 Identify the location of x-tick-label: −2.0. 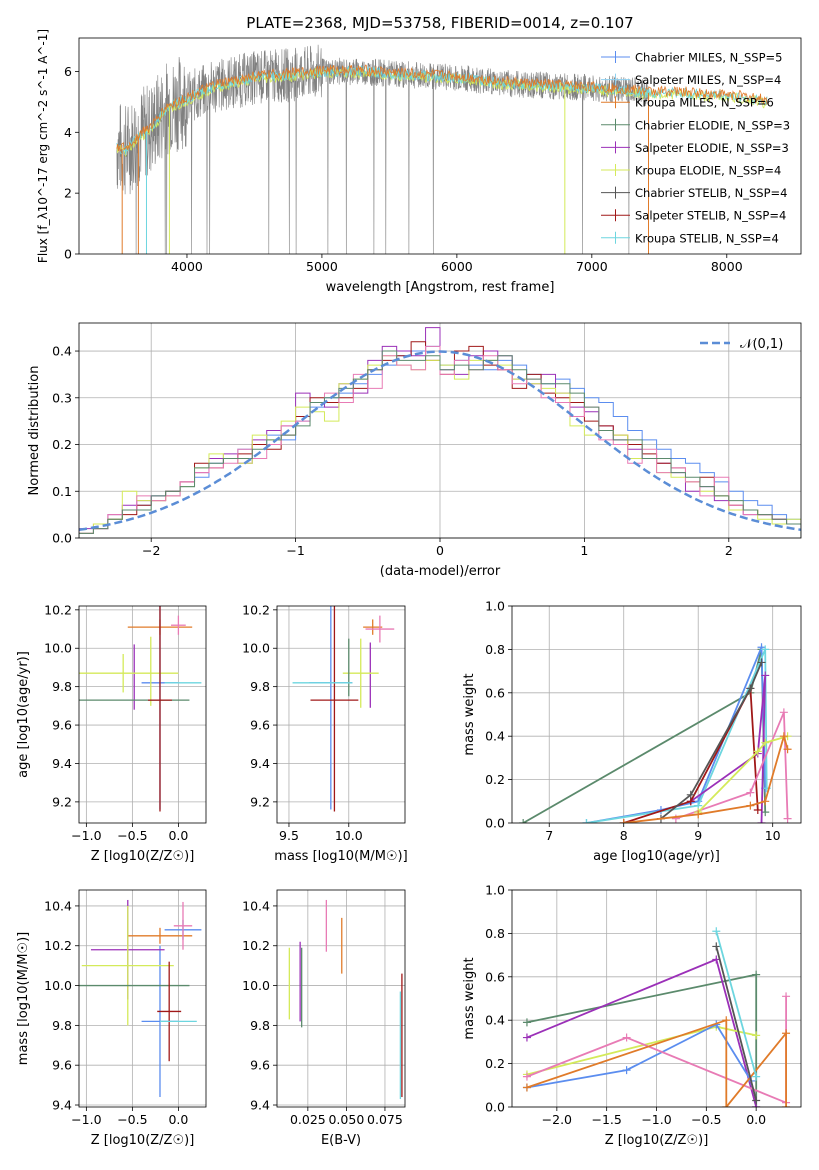
(557, 1119).